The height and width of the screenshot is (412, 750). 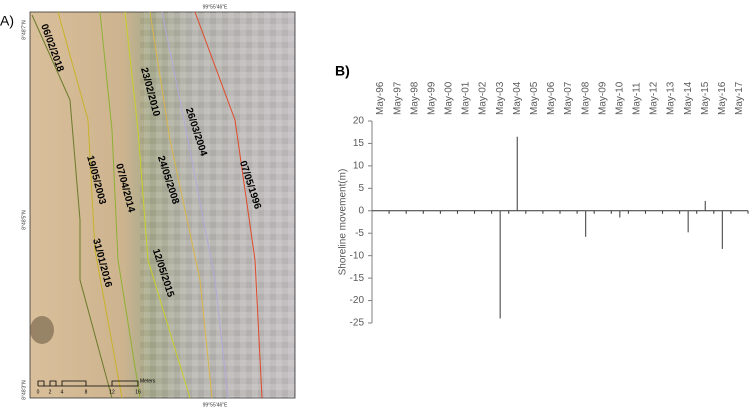 I want to click on y-tick-label: 5, so click(x=361, y=188).